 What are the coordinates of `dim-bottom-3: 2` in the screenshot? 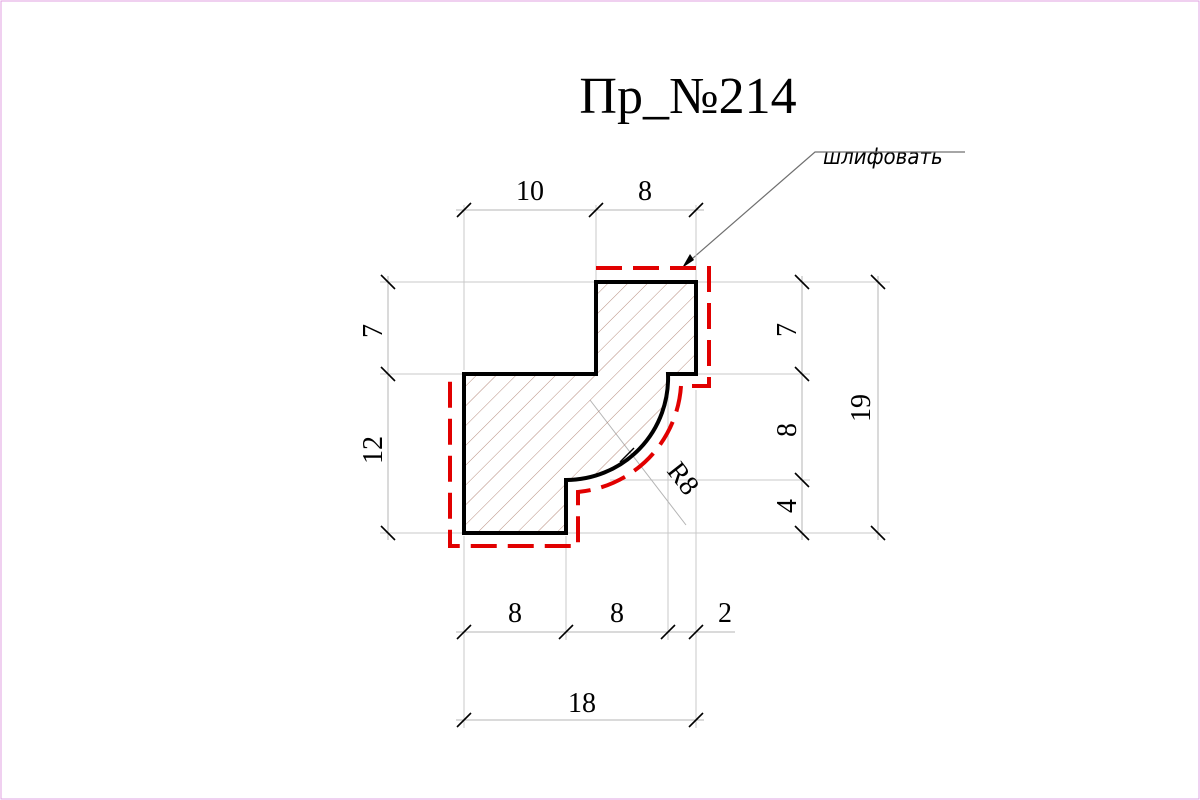 It's located at (725, 613).